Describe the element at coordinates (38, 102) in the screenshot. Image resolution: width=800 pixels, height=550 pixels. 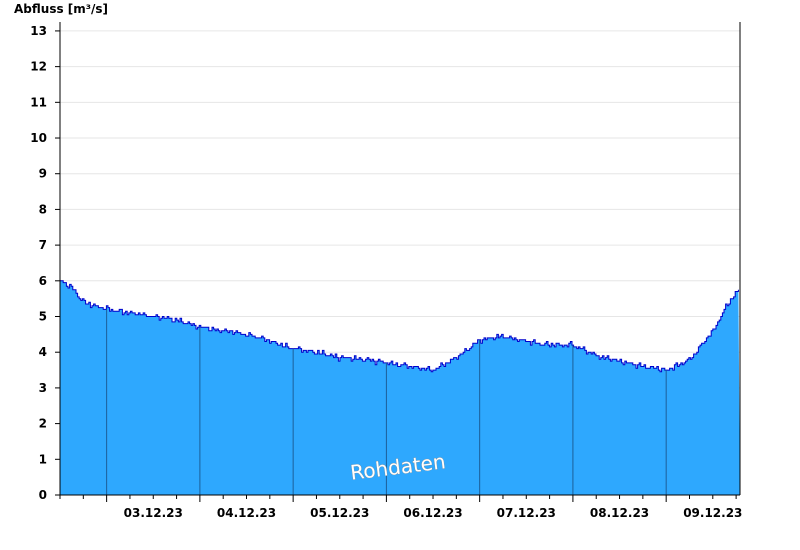
I see `y-tick-label: 11` at that location.